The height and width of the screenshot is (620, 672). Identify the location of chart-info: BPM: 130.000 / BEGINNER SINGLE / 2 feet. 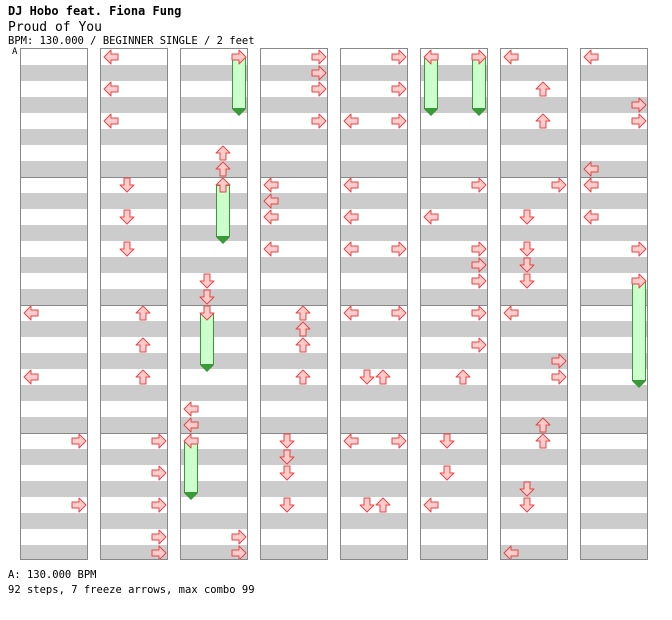
(131, 41).